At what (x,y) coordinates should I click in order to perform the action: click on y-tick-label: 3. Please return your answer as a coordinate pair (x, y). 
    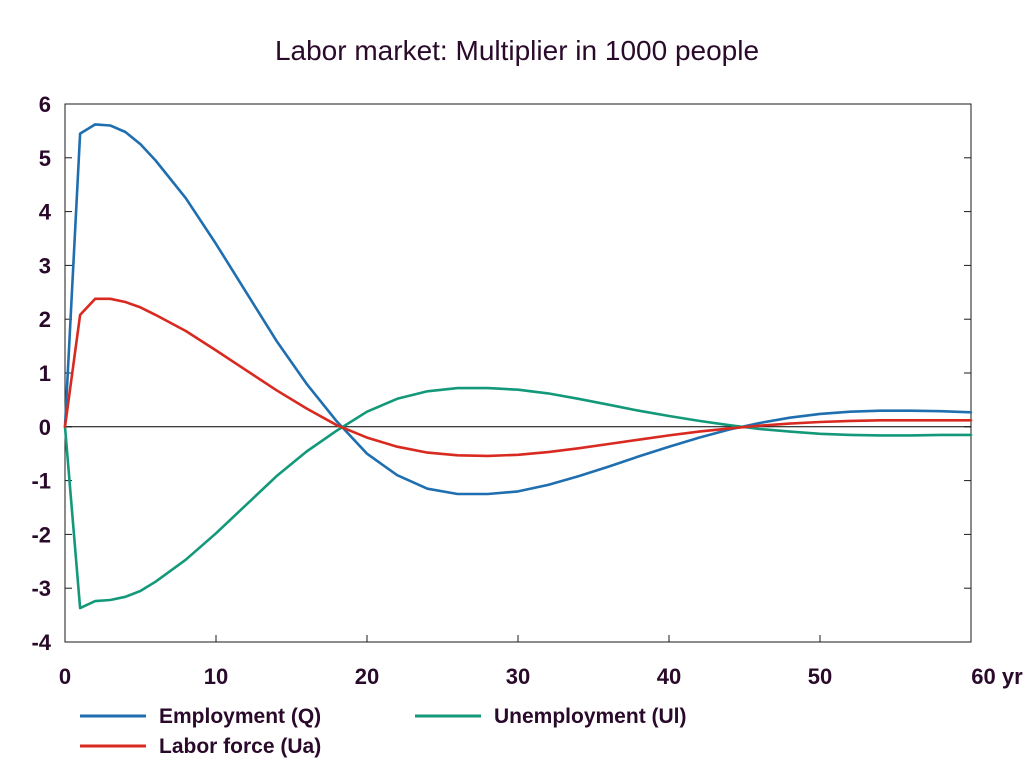
    Looking at the image, I should click on (45, 265).